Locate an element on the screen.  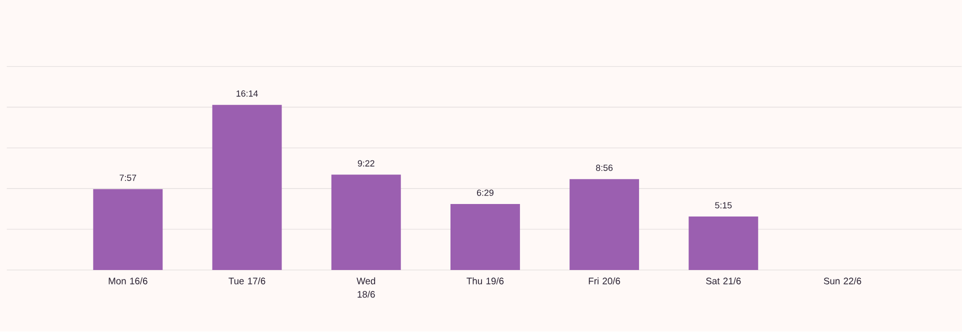
data-label: 5:15 is located at coordinates (723, 205).